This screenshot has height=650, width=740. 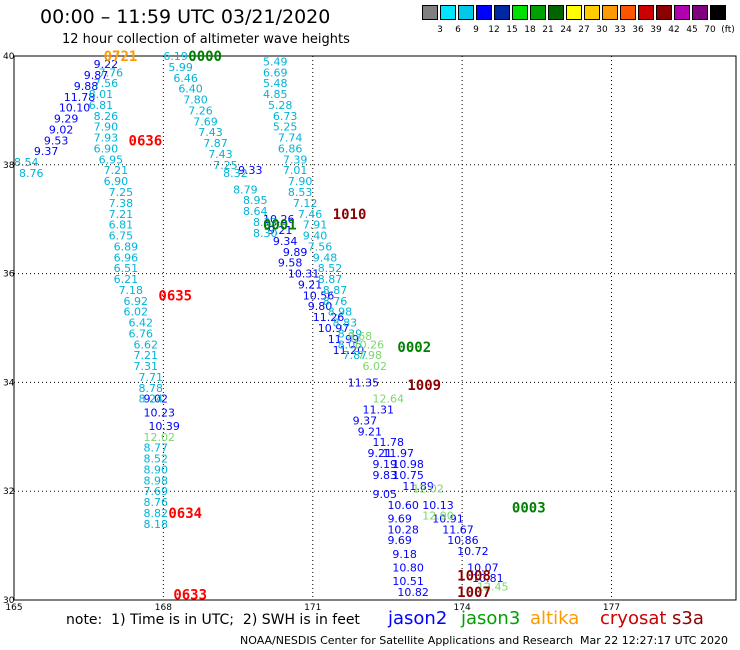 What do you see at coordinates (121, 214) in the screenshot?
I see `swh-value-jason3: 7.21` at bounding box center [121, 214].